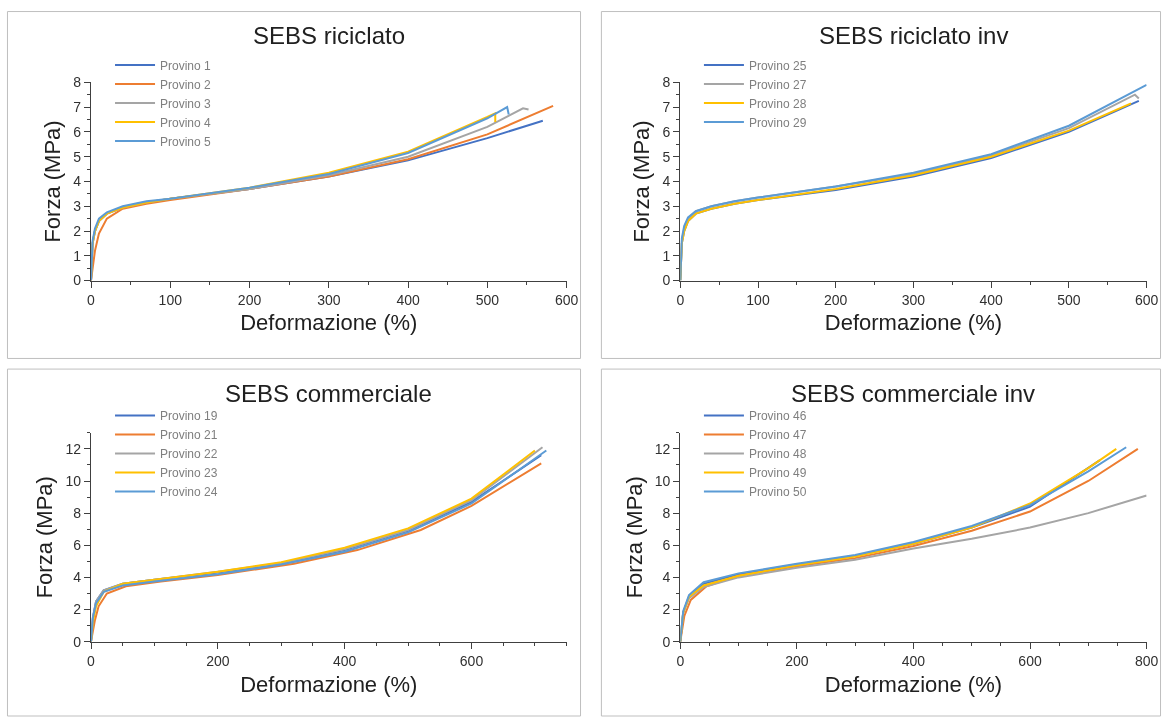  What do you see at coordinates (777, 122) in the screenshot?
I see `legend-label: Provino 29` at bounding box center [777, 122].